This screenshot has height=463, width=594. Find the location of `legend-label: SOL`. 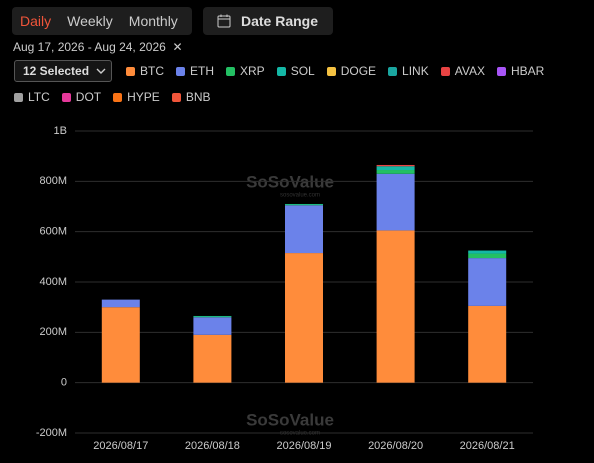

legend-label: SOL is located at coordinates (302, 71).